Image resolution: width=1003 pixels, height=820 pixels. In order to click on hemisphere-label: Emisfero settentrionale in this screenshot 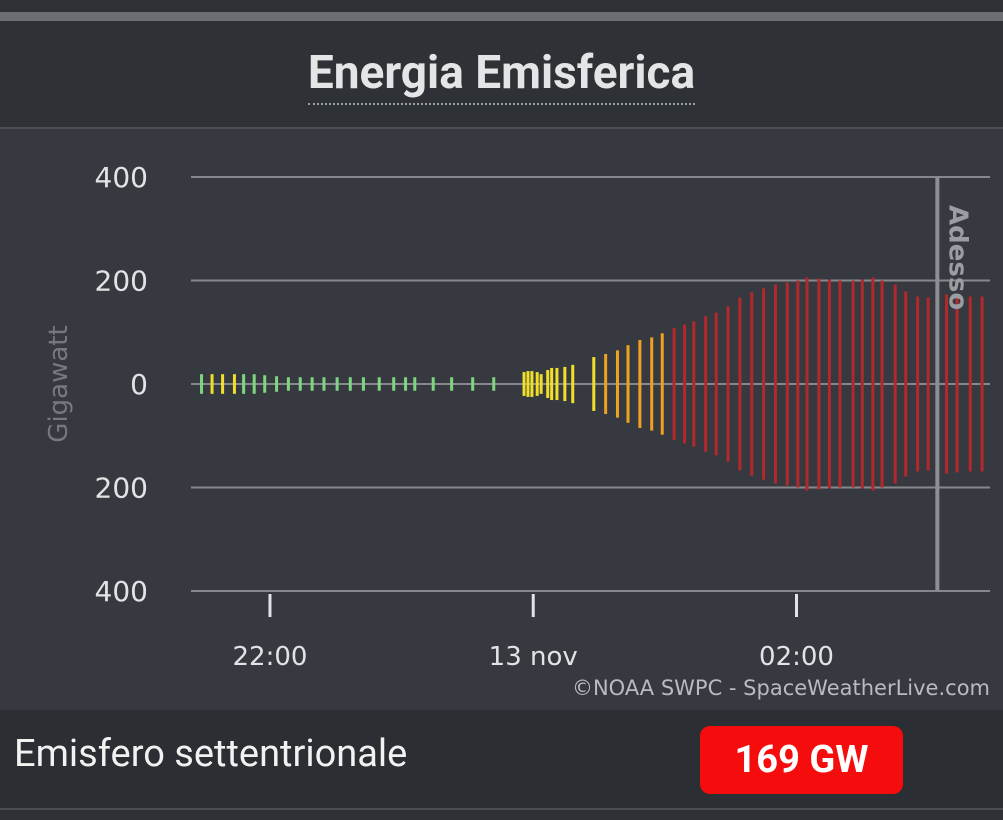, I will do `click(211, 754)`.